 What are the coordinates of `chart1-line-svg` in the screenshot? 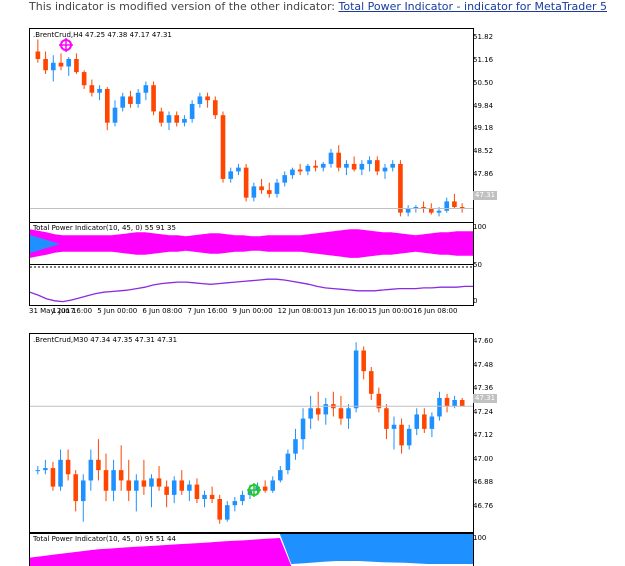 It's located at (251, 284).